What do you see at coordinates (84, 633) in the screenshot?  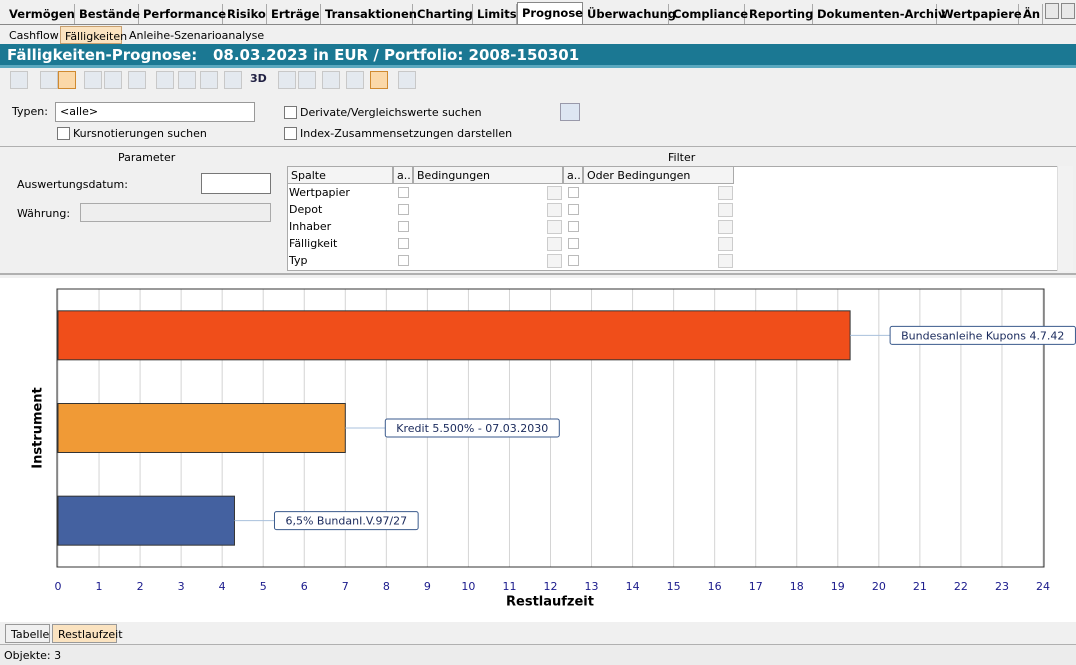 I see `bottom-tab-active: Restlaufzeit` at bounding box center [84, 633].